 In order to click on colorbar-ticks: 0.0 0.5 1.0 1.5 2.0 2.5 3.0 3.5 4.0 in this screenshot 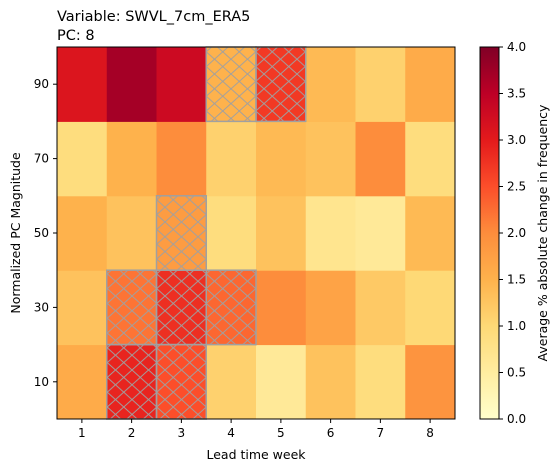, I will do `click(512, 233)`.